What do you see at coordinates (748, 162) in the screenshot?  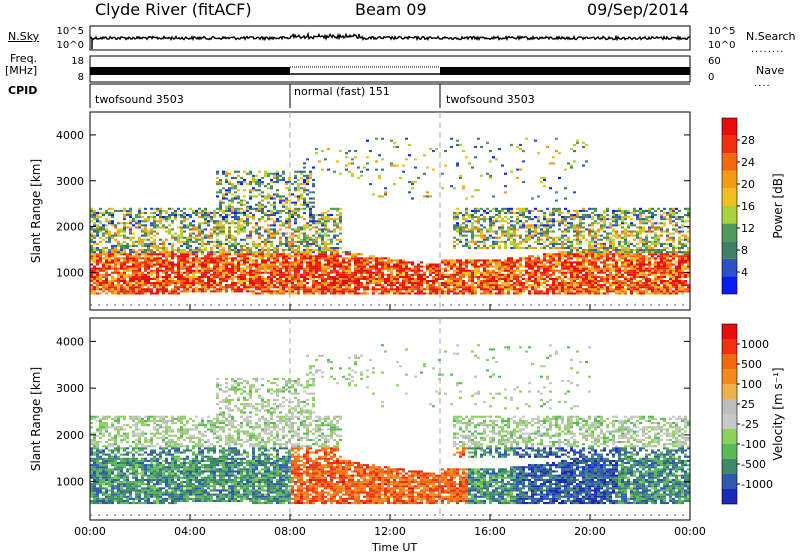 I see `power-cb-label-1: 24` at bounding box center [748, 162].